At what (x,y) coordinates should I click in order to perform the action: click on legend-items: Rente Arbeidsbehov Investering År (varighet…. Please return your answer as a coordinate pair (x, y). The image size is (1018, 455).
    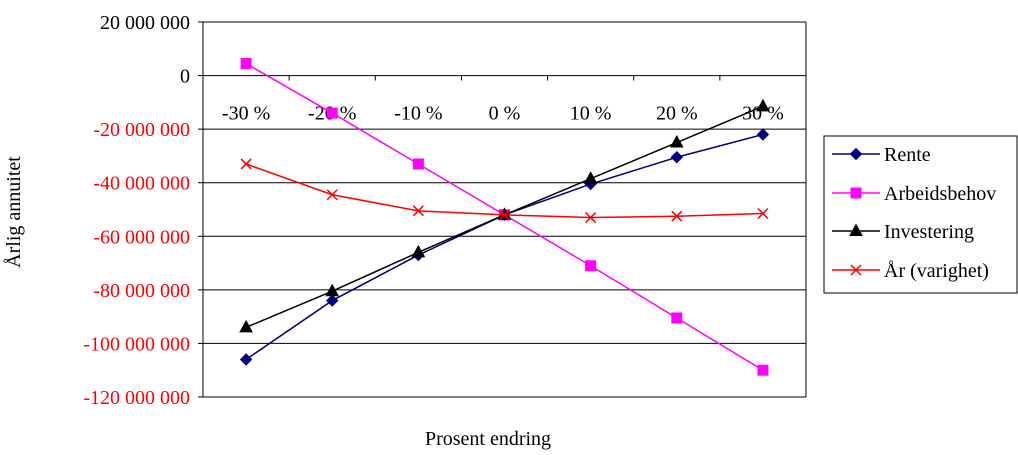
    Looking at the image, I should click on (914, 213).